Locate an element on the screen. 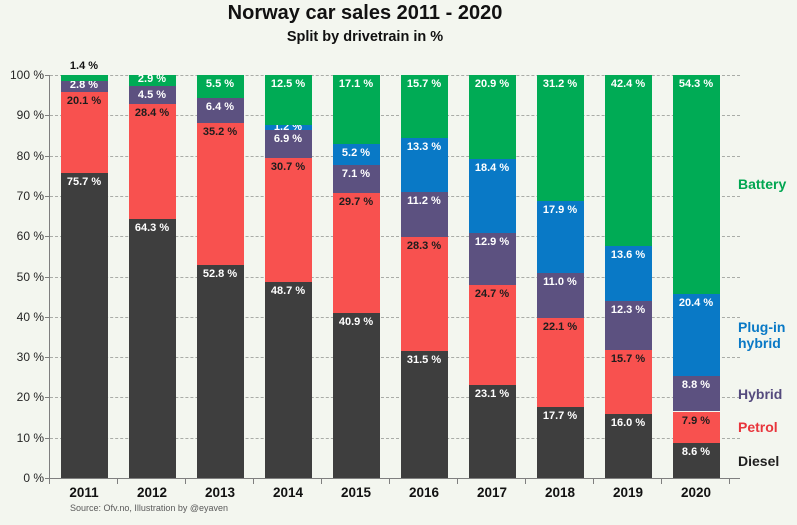 This screenshot has width=797, height=525. legend-label: Diesel is located at coordinates (759, 460).